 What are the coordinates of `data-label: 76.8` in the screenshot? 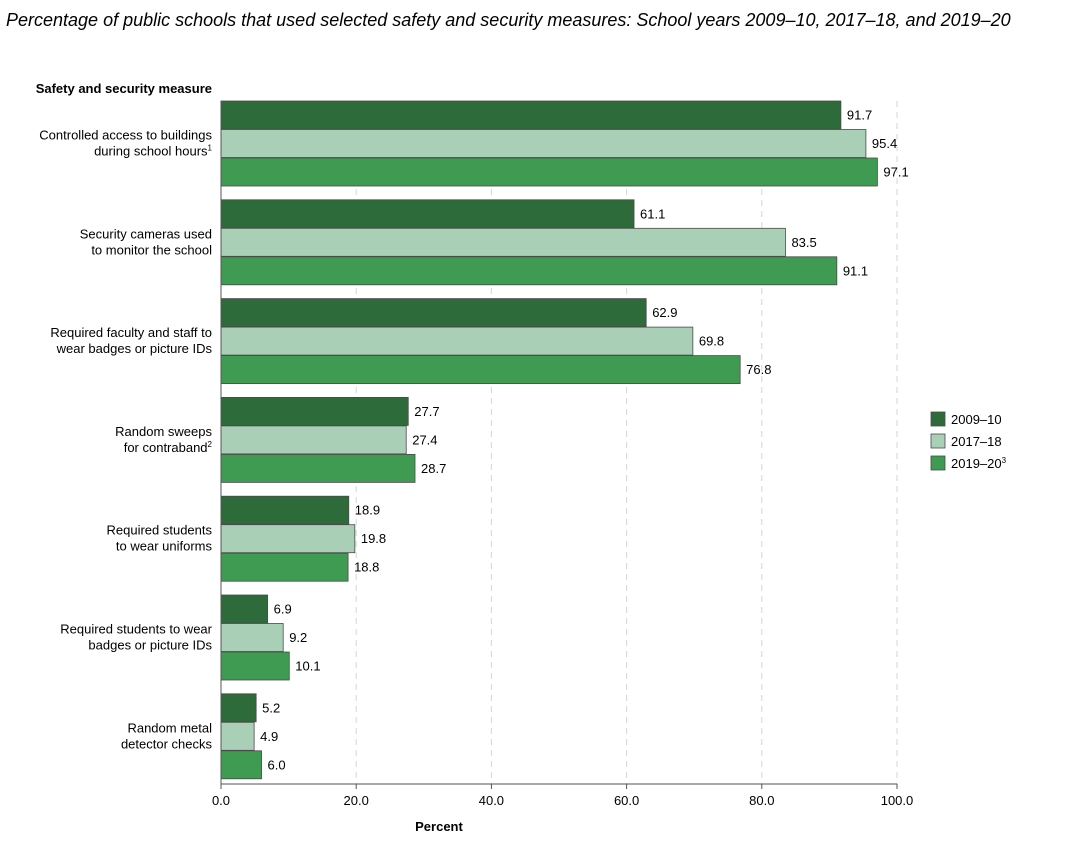 It's located at (758, 369).